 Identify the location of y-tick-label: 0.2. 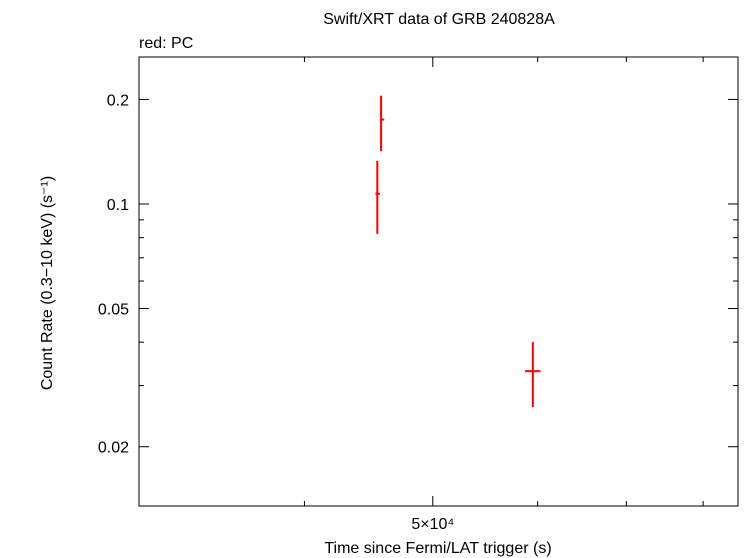
(118, 100).